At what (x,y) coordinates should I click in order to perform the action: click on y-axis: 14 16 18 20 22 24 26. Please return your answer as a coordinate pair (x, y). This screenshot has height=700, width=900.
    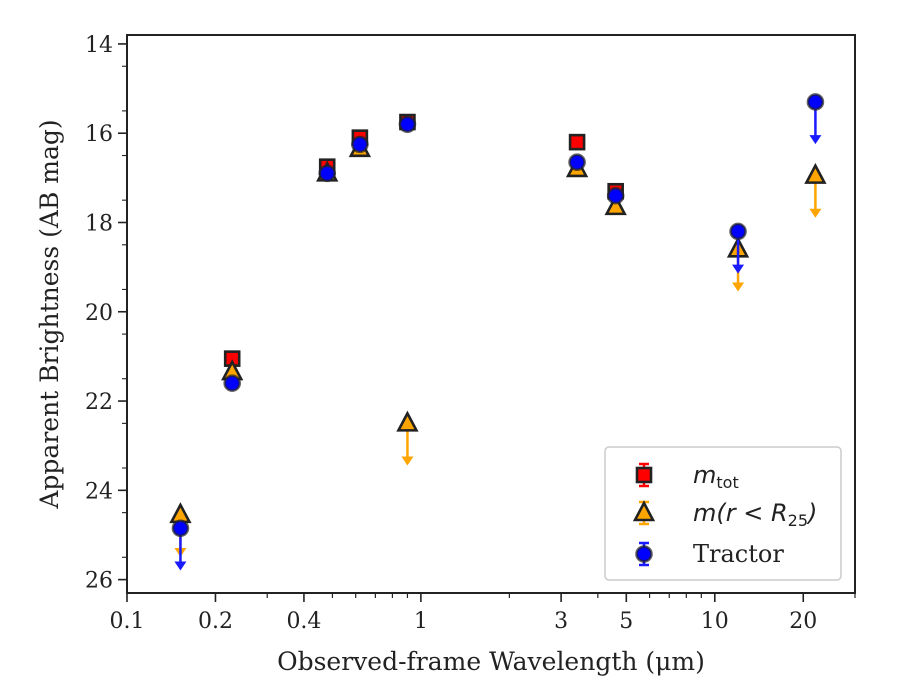
    Looking at the image, I should click on (106, 313).